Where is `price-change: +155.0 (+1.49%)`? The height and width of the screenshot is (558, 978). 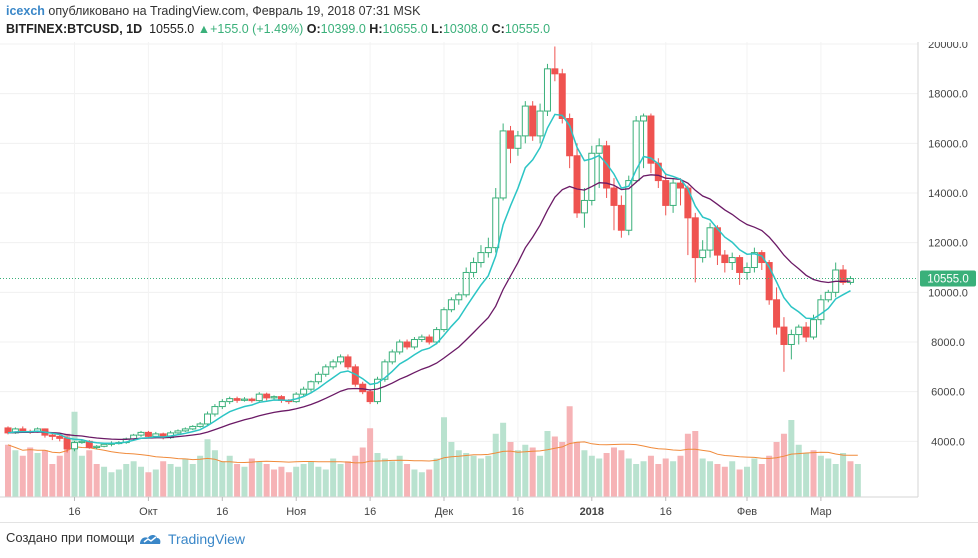 price-change: +155.0 (+1.49%) is located at coordinates (257, 29).